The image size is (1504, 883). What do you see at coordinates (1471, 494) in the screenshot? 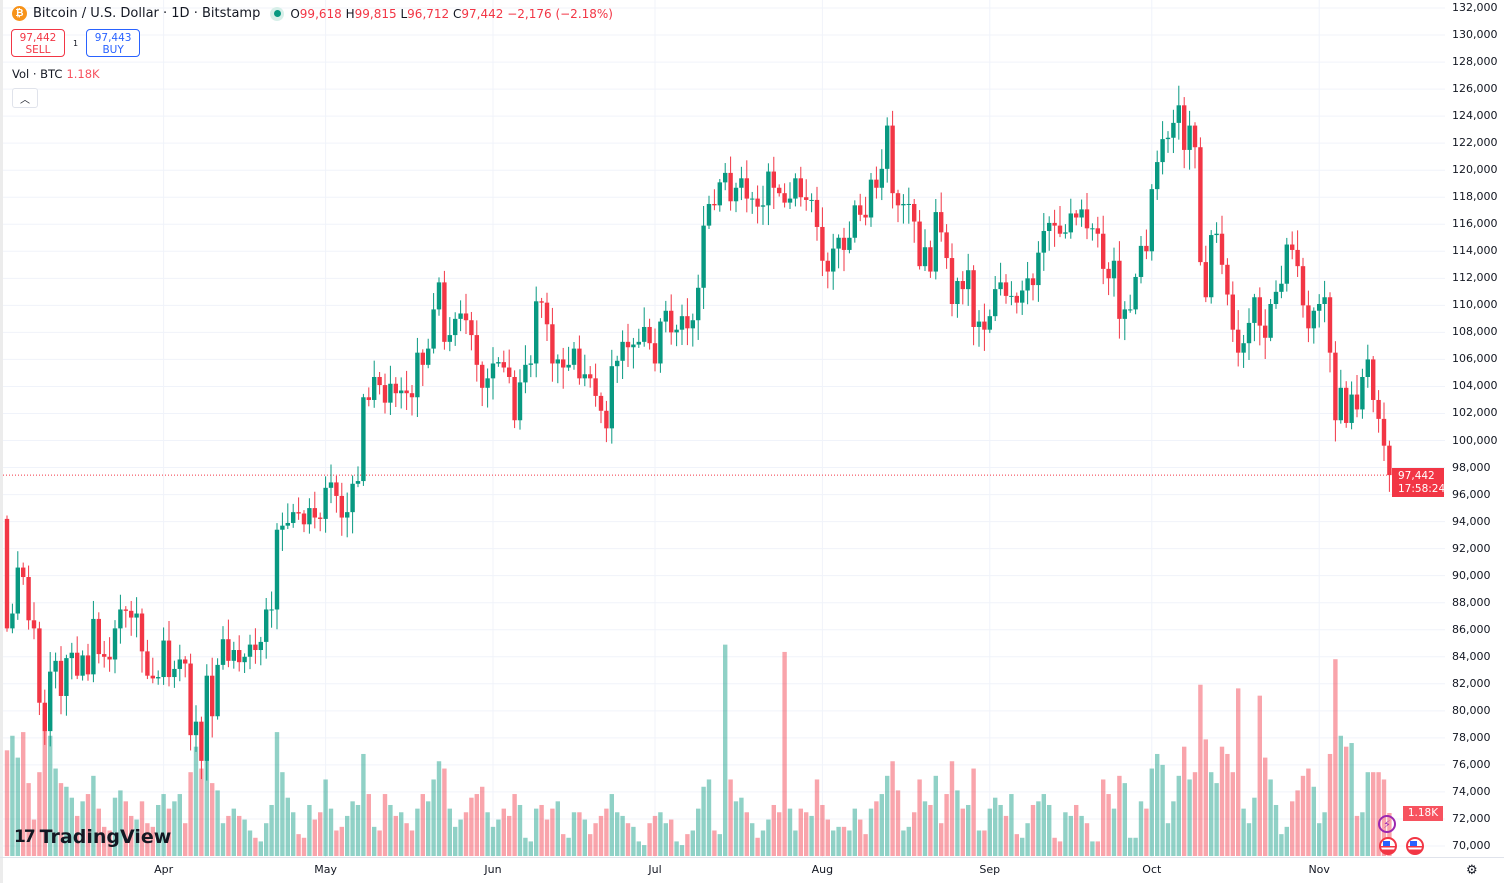
I see `price-tick-label: 96,000` at bounding box center [1471, 494].